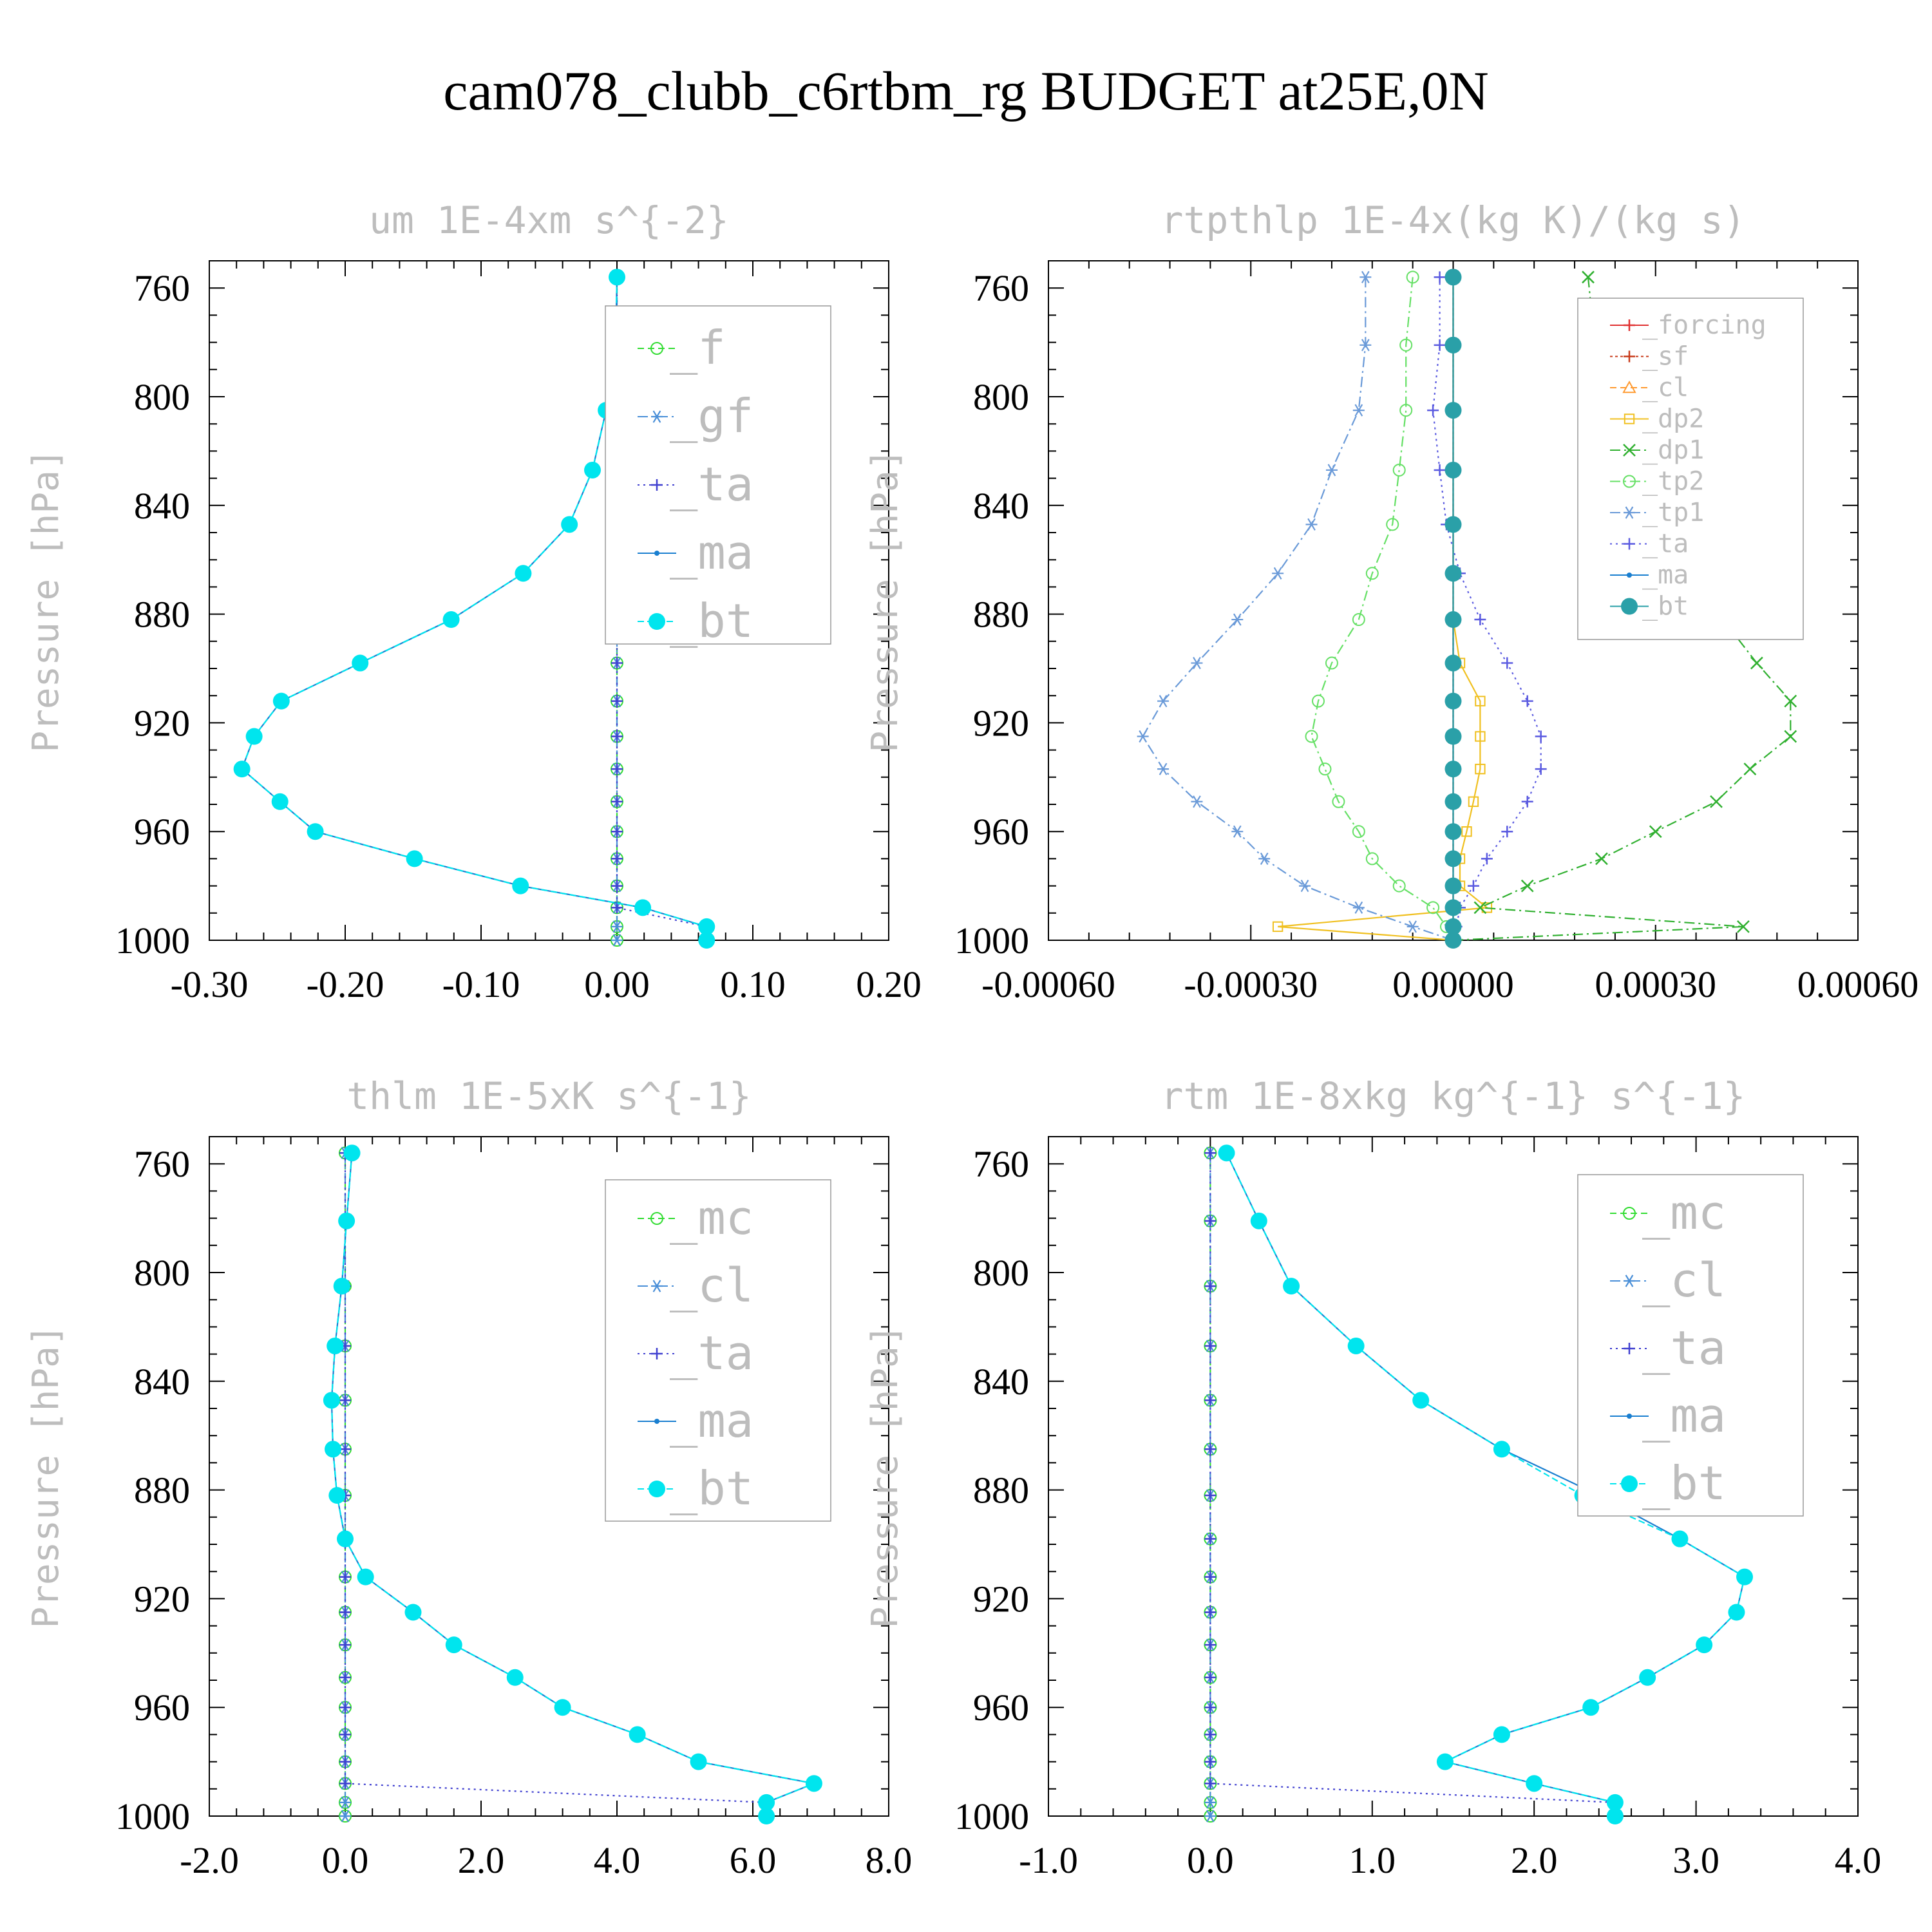 The width and height of the screenshot is (1932, 1932). What do you see at coordinates (481, 984) in the screenshot?
I see `x-tick-label: -0.10` at bounding box center [481, 984].